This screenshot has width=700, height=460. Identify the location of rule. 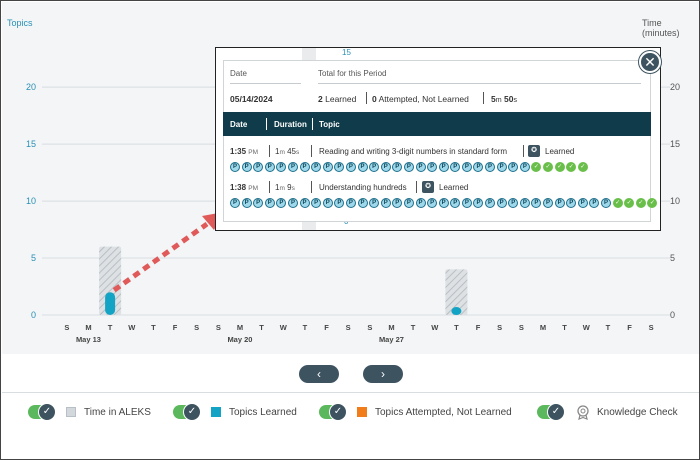
(265, 83).